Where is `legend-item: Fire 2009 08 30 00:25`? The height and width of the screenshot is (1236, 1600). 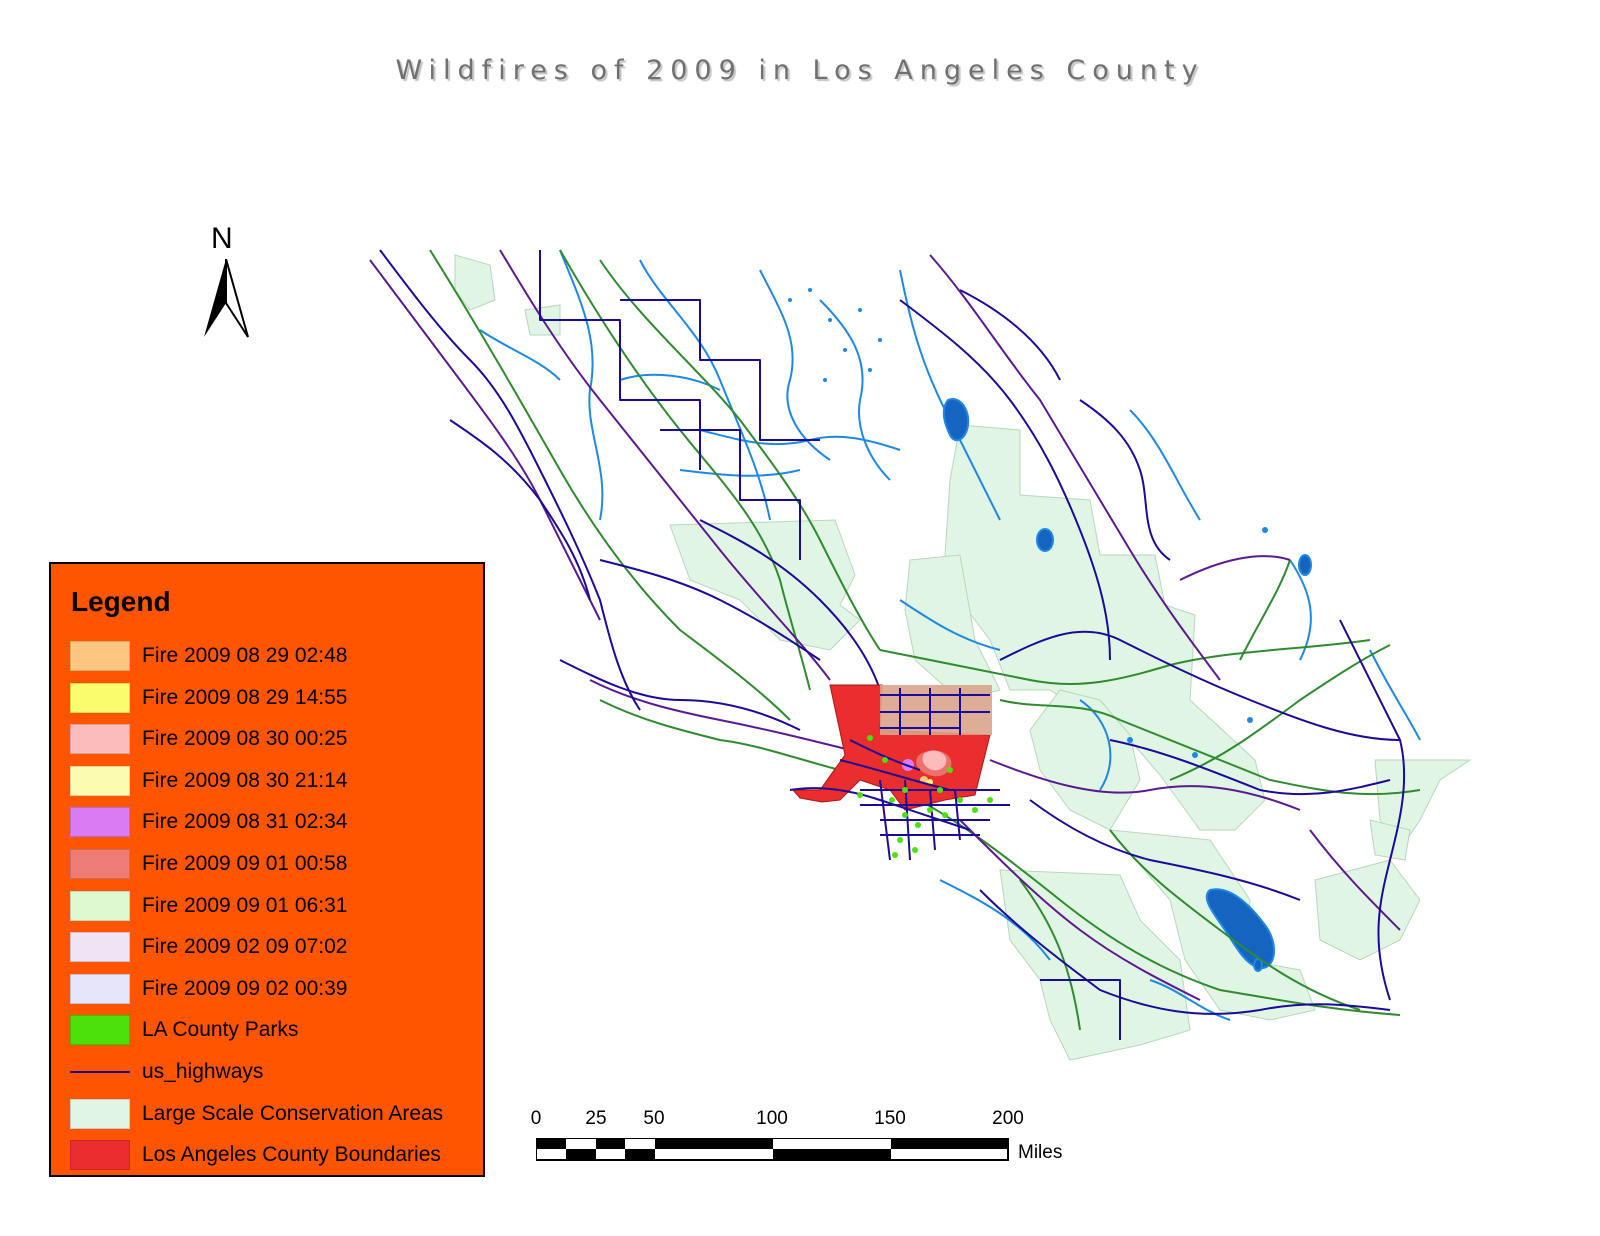
legend-item: Fire 2009 08 30 00:25 is located at coordinates (272, 739).